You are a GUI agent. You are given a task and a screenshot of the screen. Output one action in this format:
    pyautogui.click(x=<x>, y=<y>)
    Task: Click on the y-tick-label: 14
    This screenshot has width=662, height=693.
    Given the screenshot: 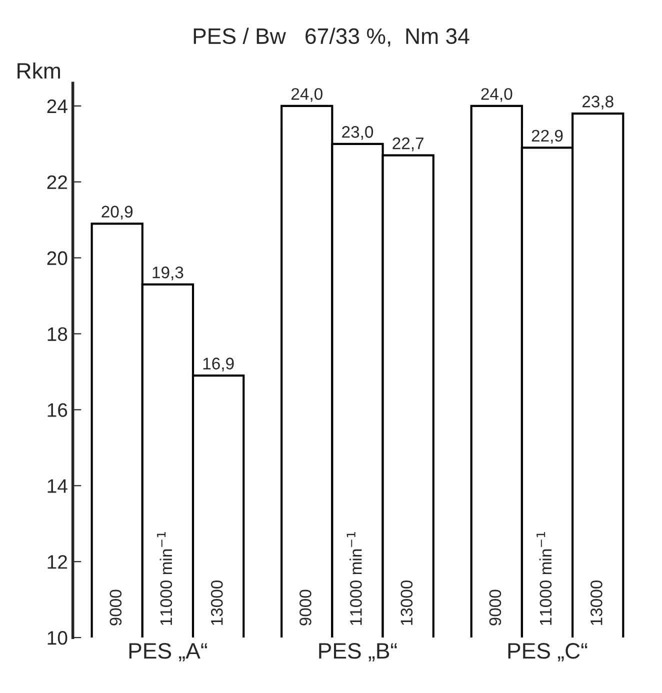 What is the action you would take?
    pyautogui.click(x=58, y=486)
    